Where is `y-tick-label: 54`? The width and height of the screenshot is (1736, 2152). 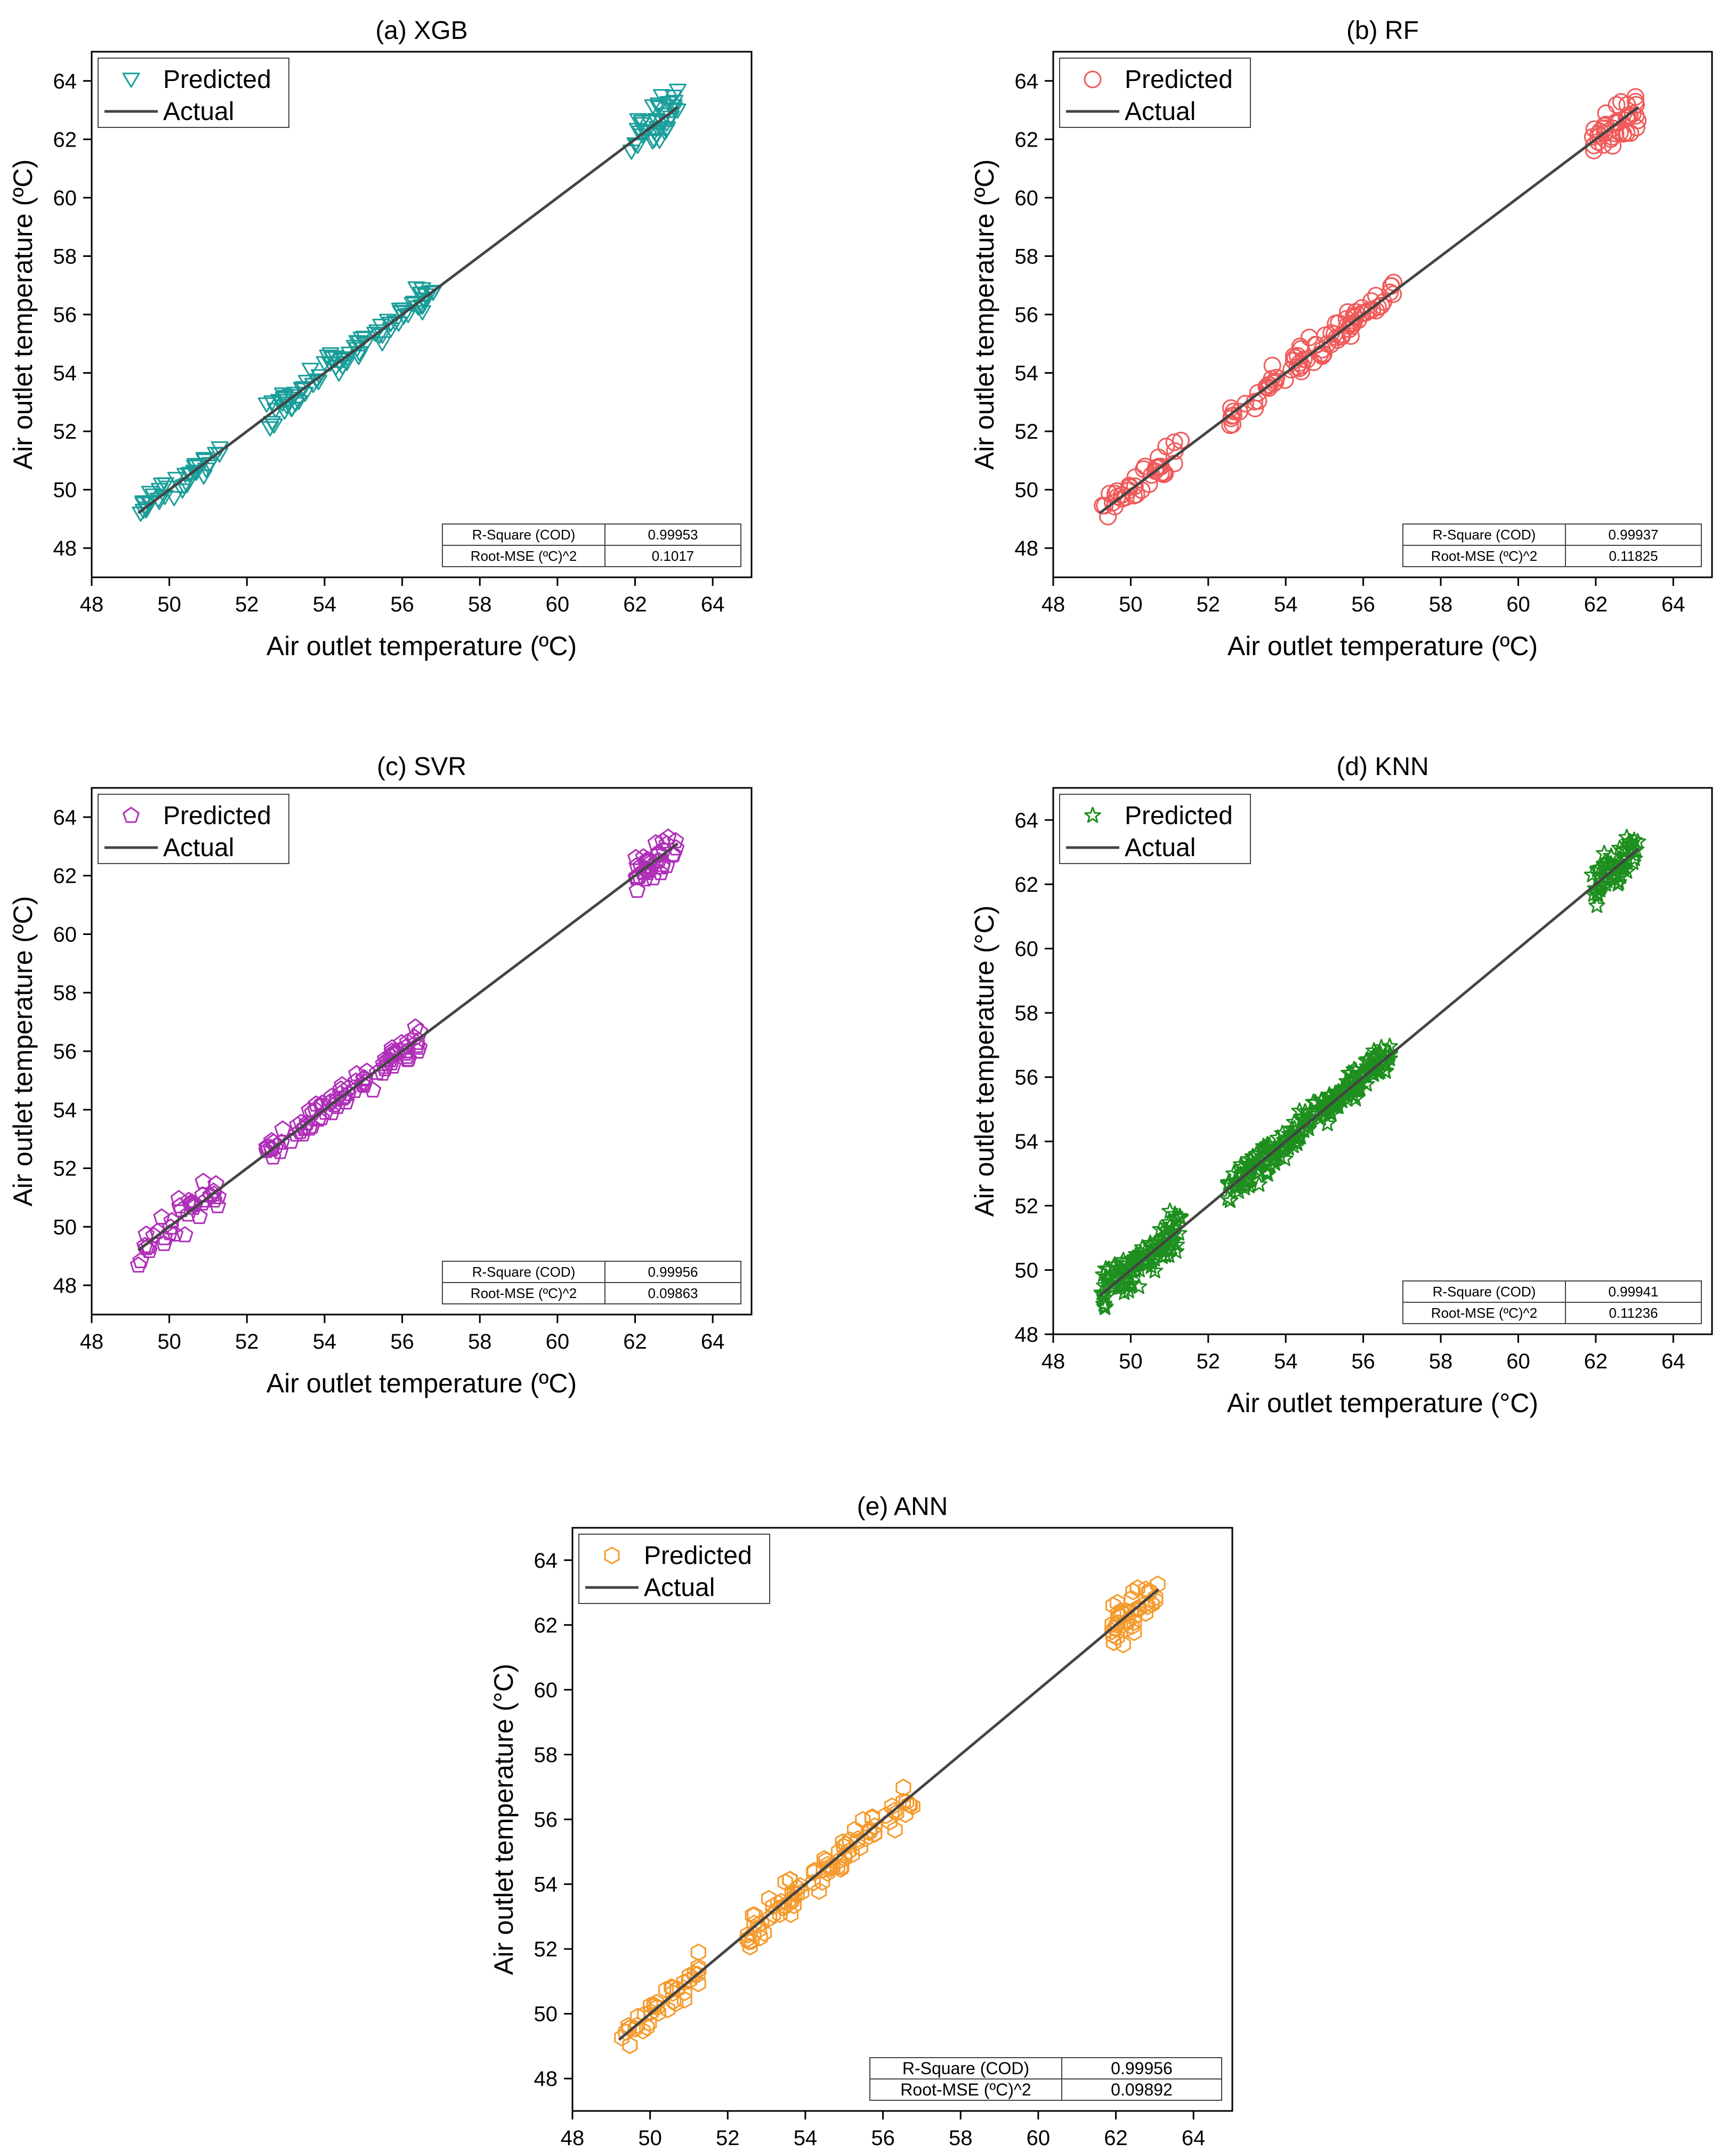 y-tick-label: 54 is located at coordinates (65, 373).